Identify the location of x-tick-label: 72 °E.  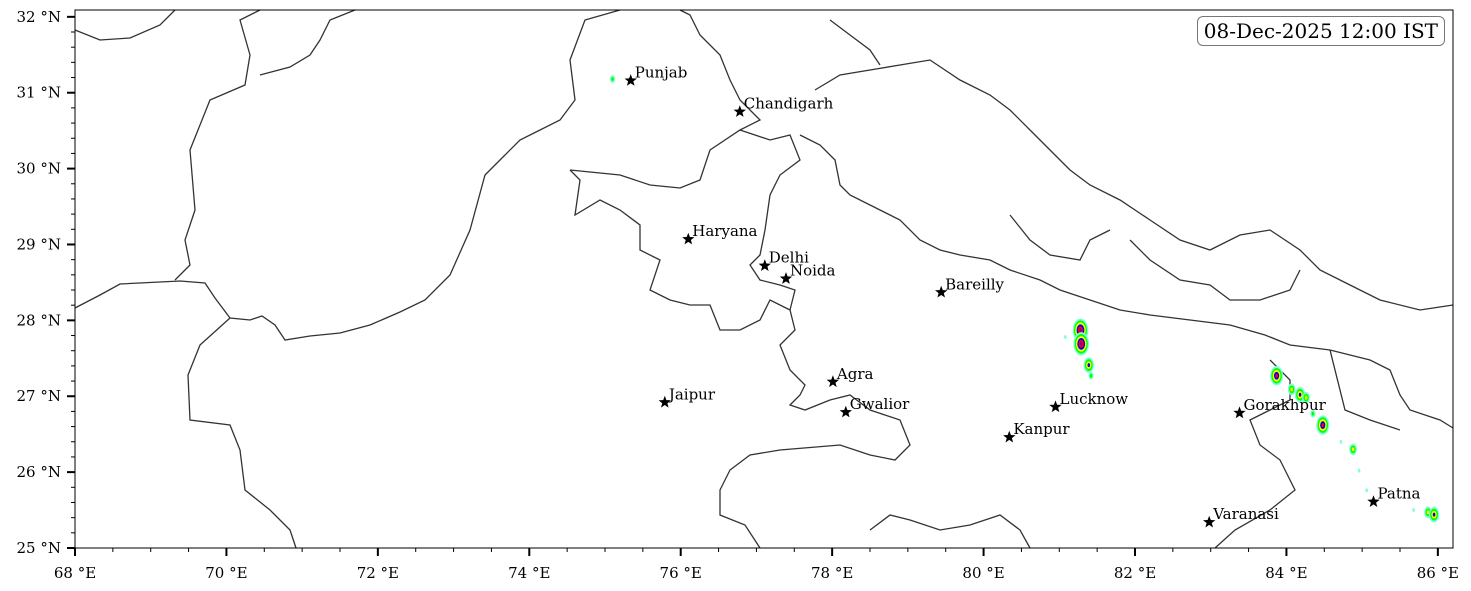
(378, 573).